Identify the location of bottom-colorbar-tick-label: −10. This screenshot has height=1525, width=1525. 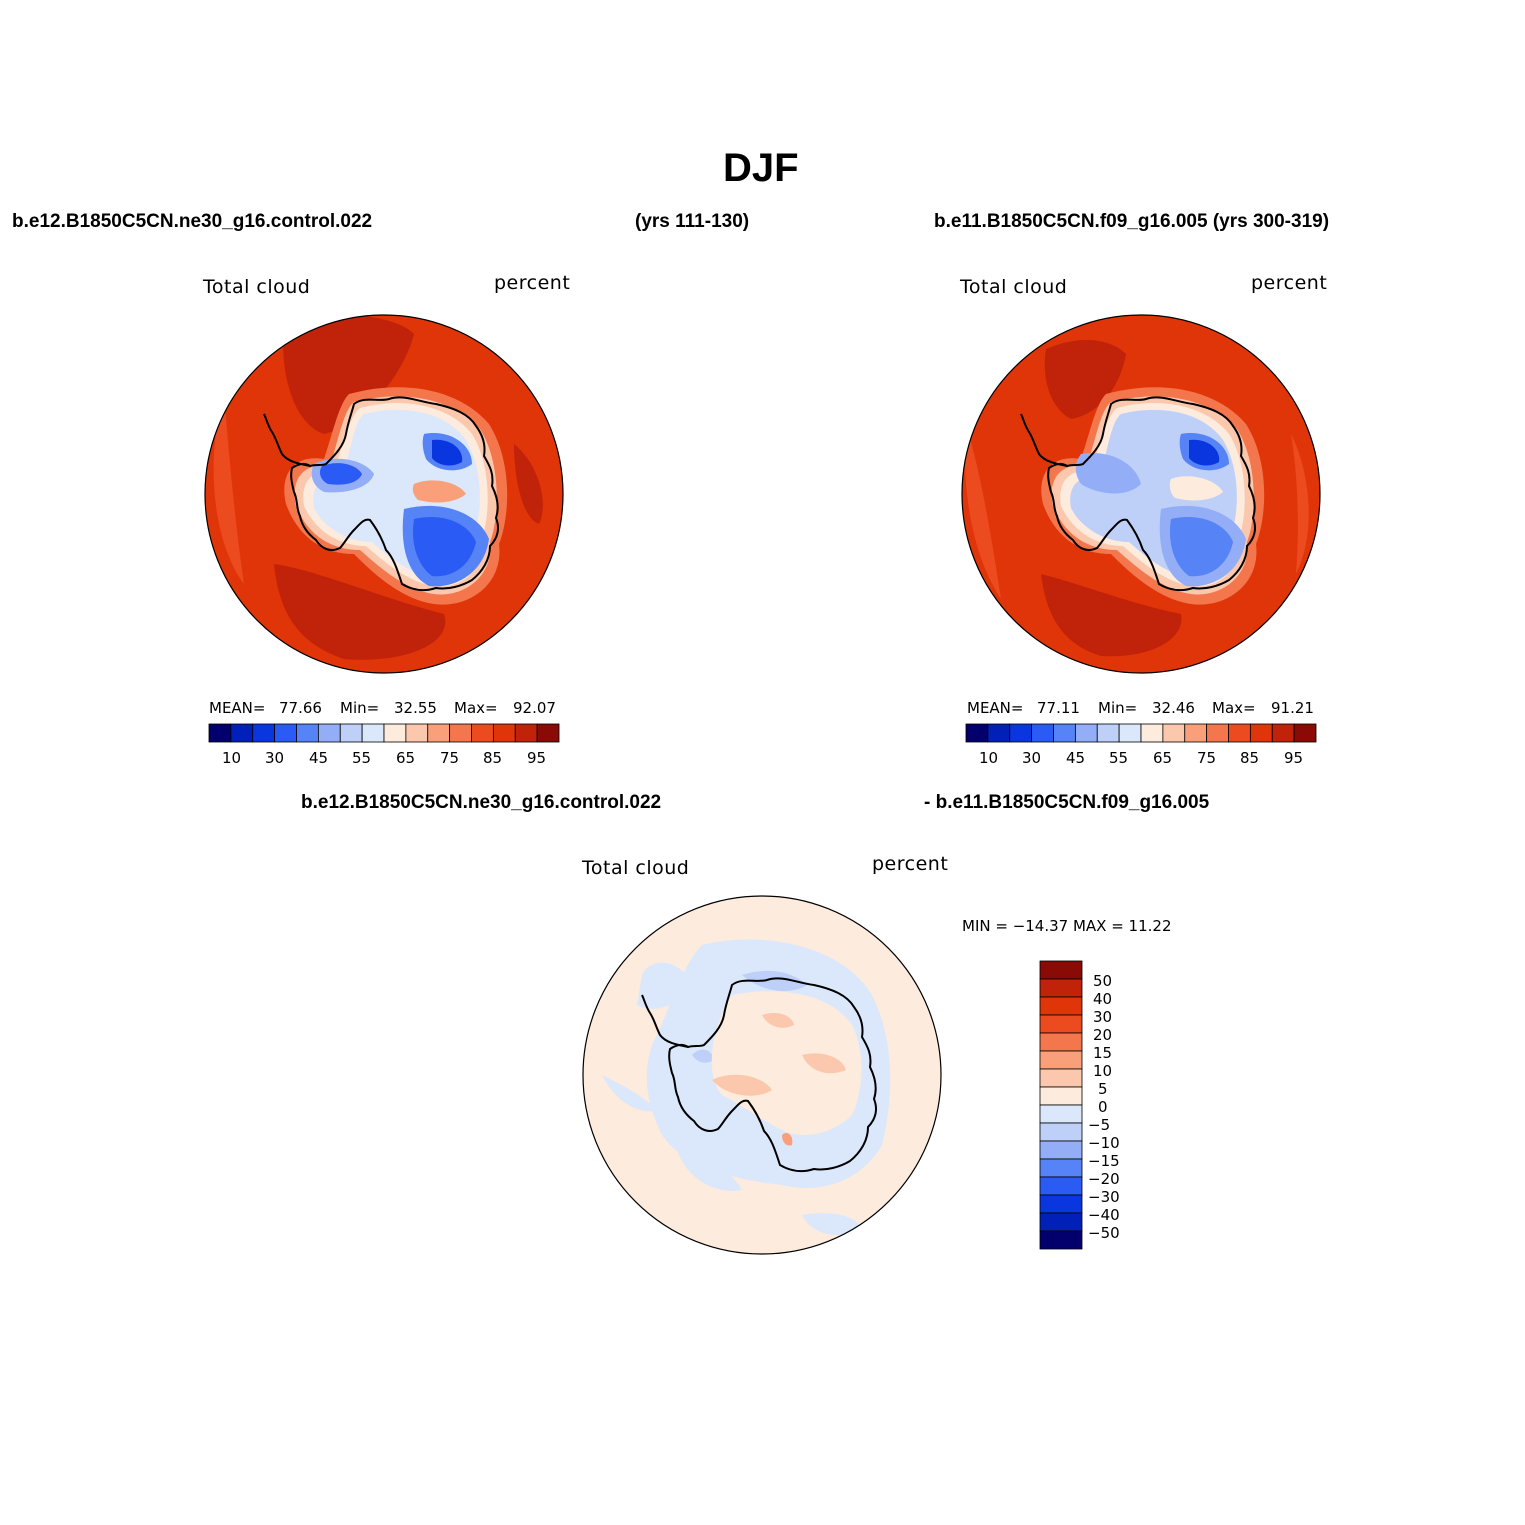
(1104, 1143).